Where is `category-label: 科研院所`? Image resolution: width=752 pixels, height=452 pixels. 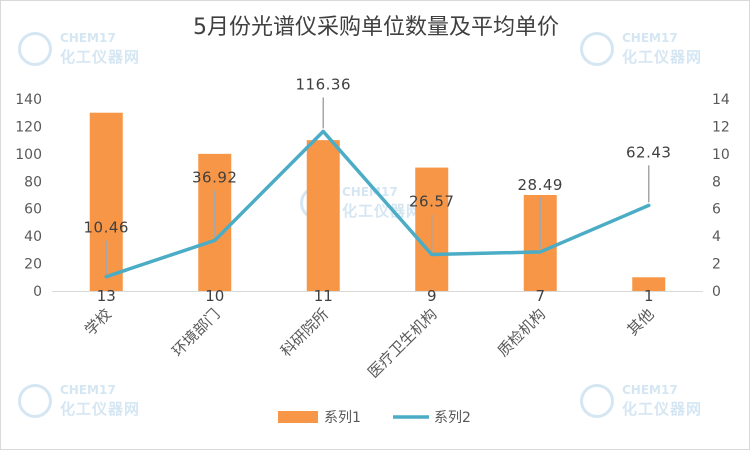 category-label: 科研院所 is located at coordinates (304, 332).